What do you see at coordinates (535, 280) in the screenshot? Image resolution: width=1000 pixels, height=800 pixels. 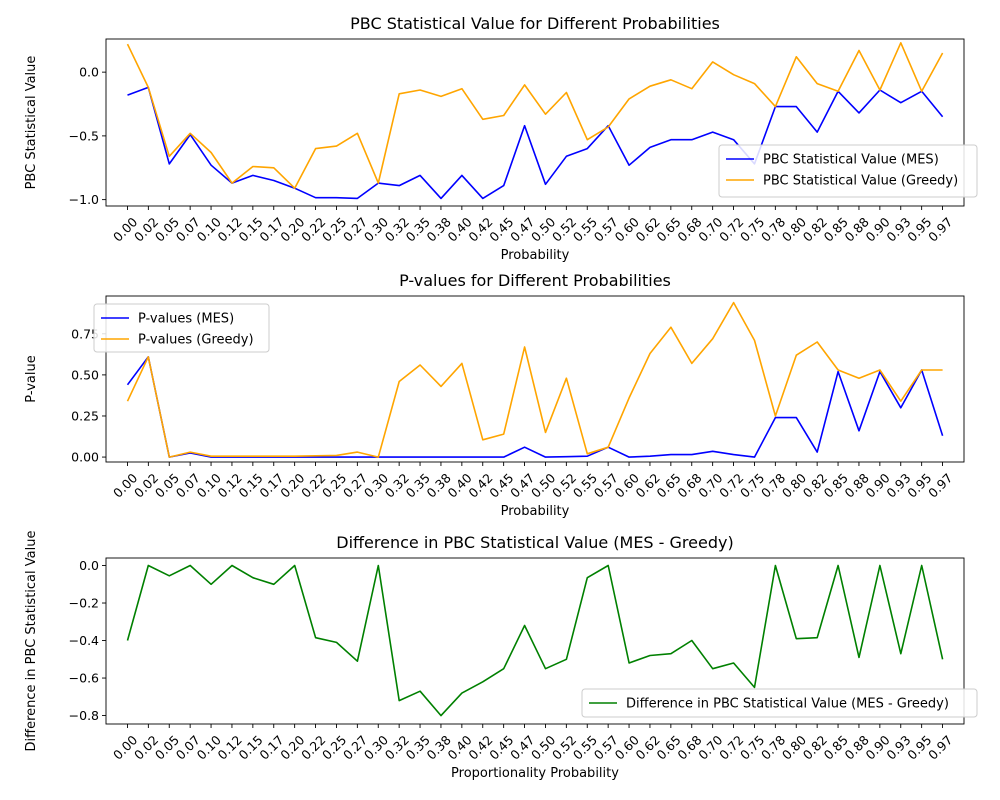 I see `chart-title: P-values for Different Probabilities` at bounding box center [535, 280].